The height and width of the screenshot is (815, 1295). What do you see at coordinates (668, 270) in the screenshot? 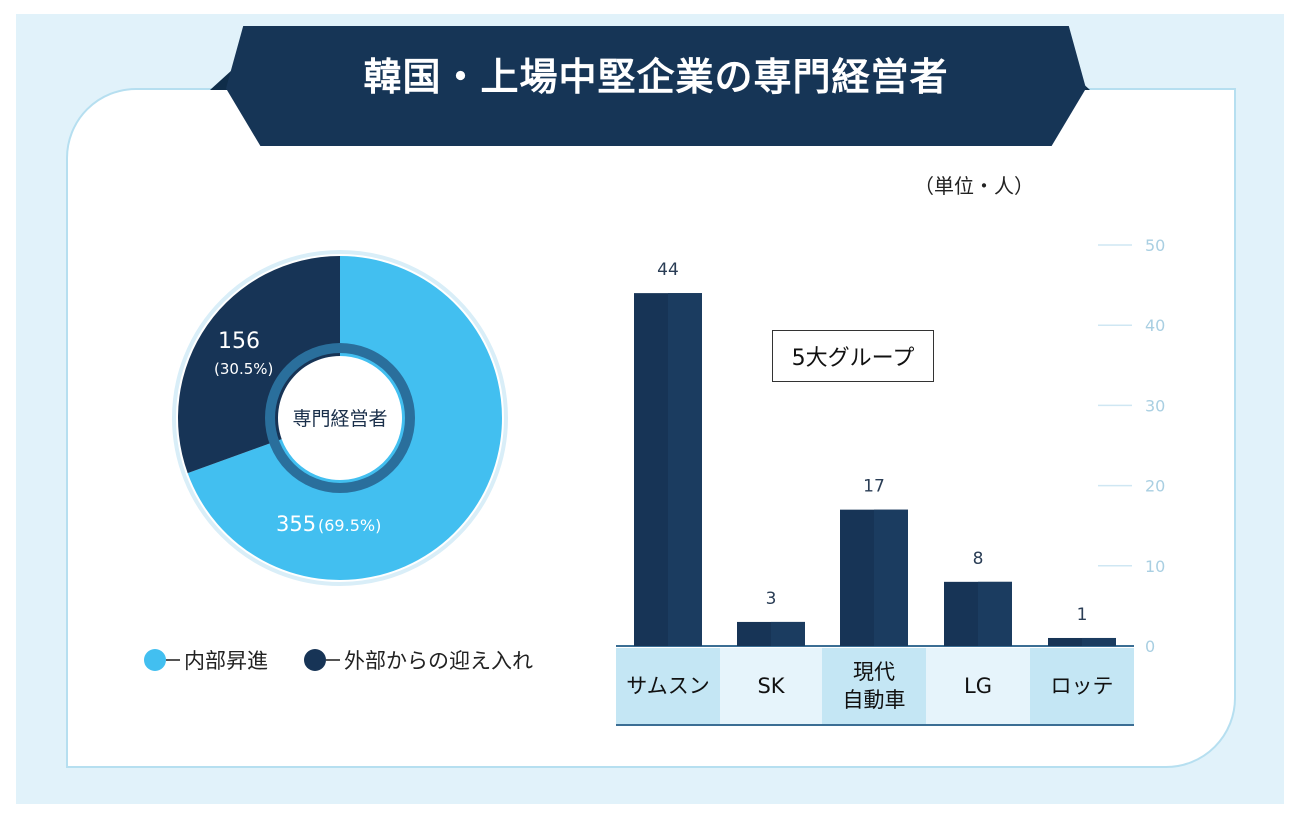
I see `bar-value-label: 44` at bounding box center [668, 270].